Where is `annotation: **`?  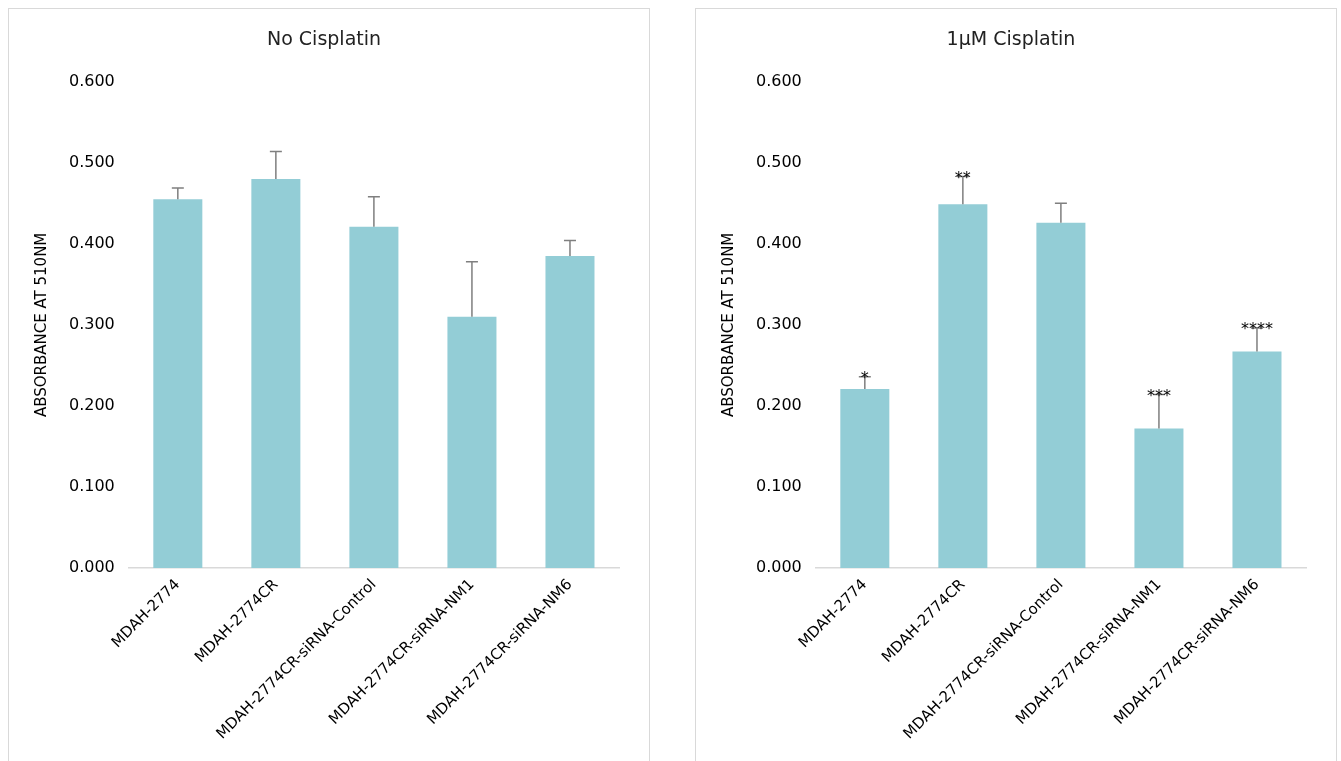
annotation: ** is located at coordinates (962, 177).